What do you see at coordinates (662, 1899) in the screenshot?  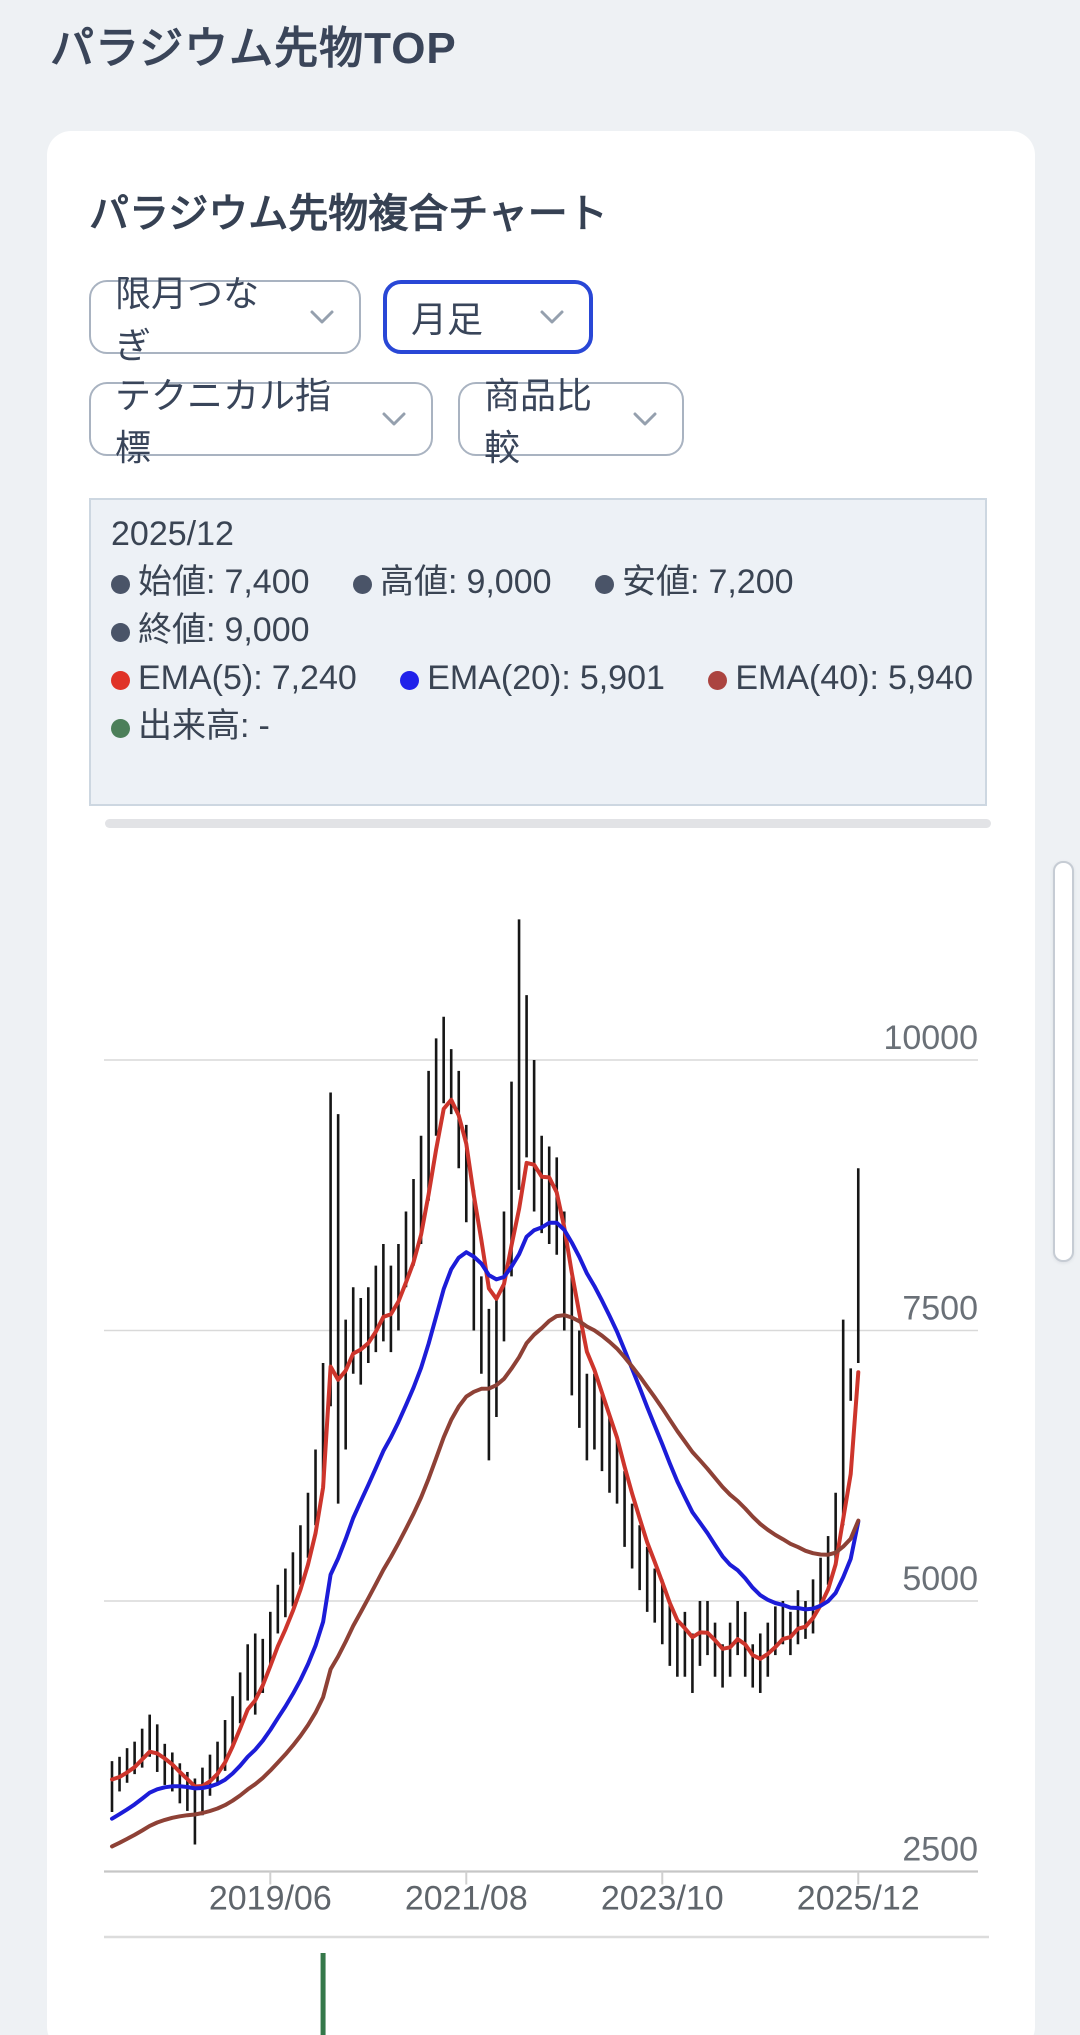 I see `x-axis-label: 2023/10` at bounding box center [662, 1899].